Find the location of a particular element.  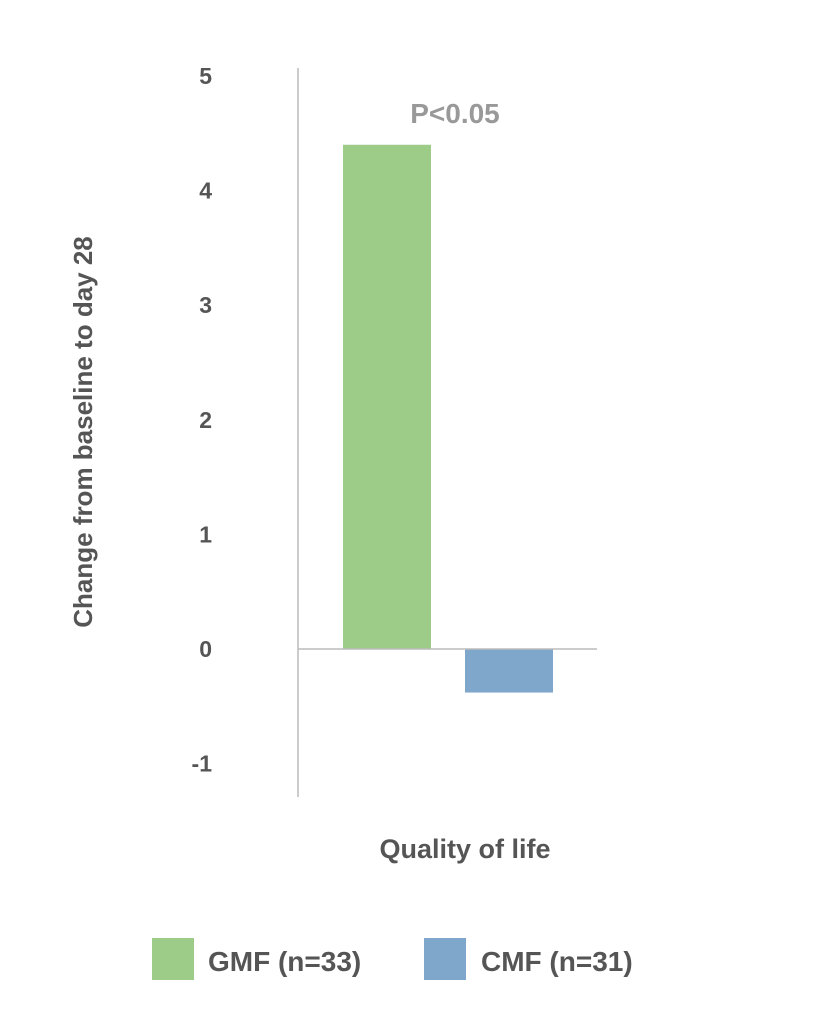

y-tick-label: -1 is located at coordinates (202, 764).